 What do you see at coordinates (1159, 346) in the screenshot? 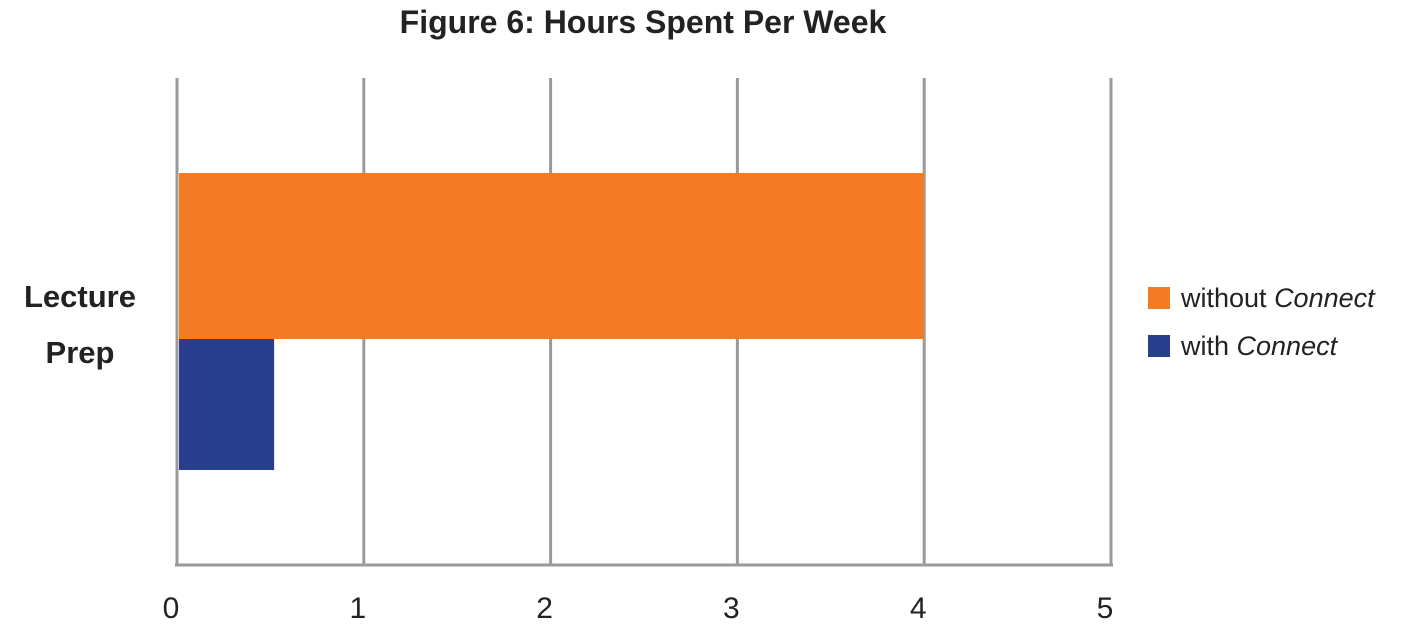
I see `legend-swatch-with-connect` at bounding box center [1159, 346].